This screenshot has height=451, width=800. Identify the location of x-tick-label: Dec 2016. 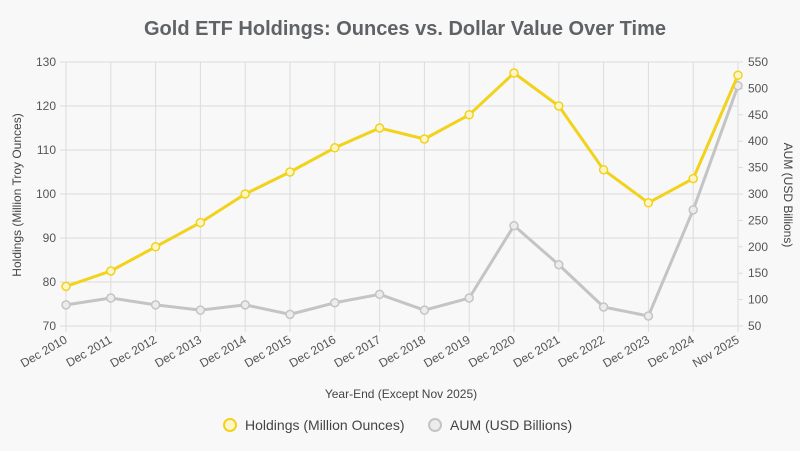
(313, 351).